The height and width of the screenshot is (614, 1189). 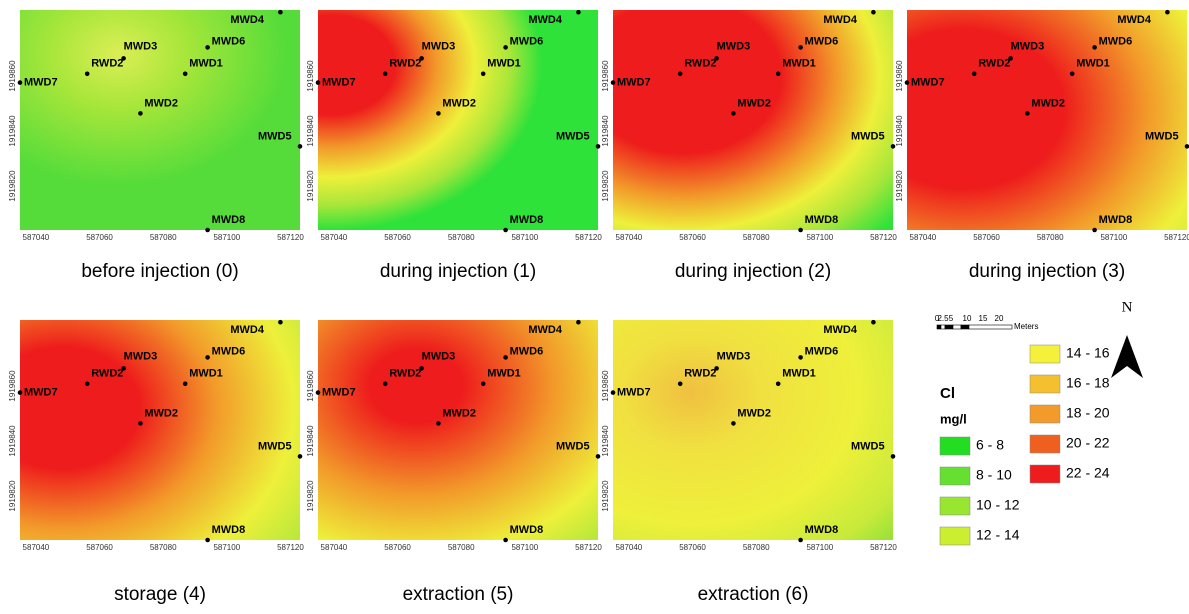 What do you see at coordinates (990, 445) in the screenshot?
I see `legend-label: 6 - 8` at bounding box center [990, 445].